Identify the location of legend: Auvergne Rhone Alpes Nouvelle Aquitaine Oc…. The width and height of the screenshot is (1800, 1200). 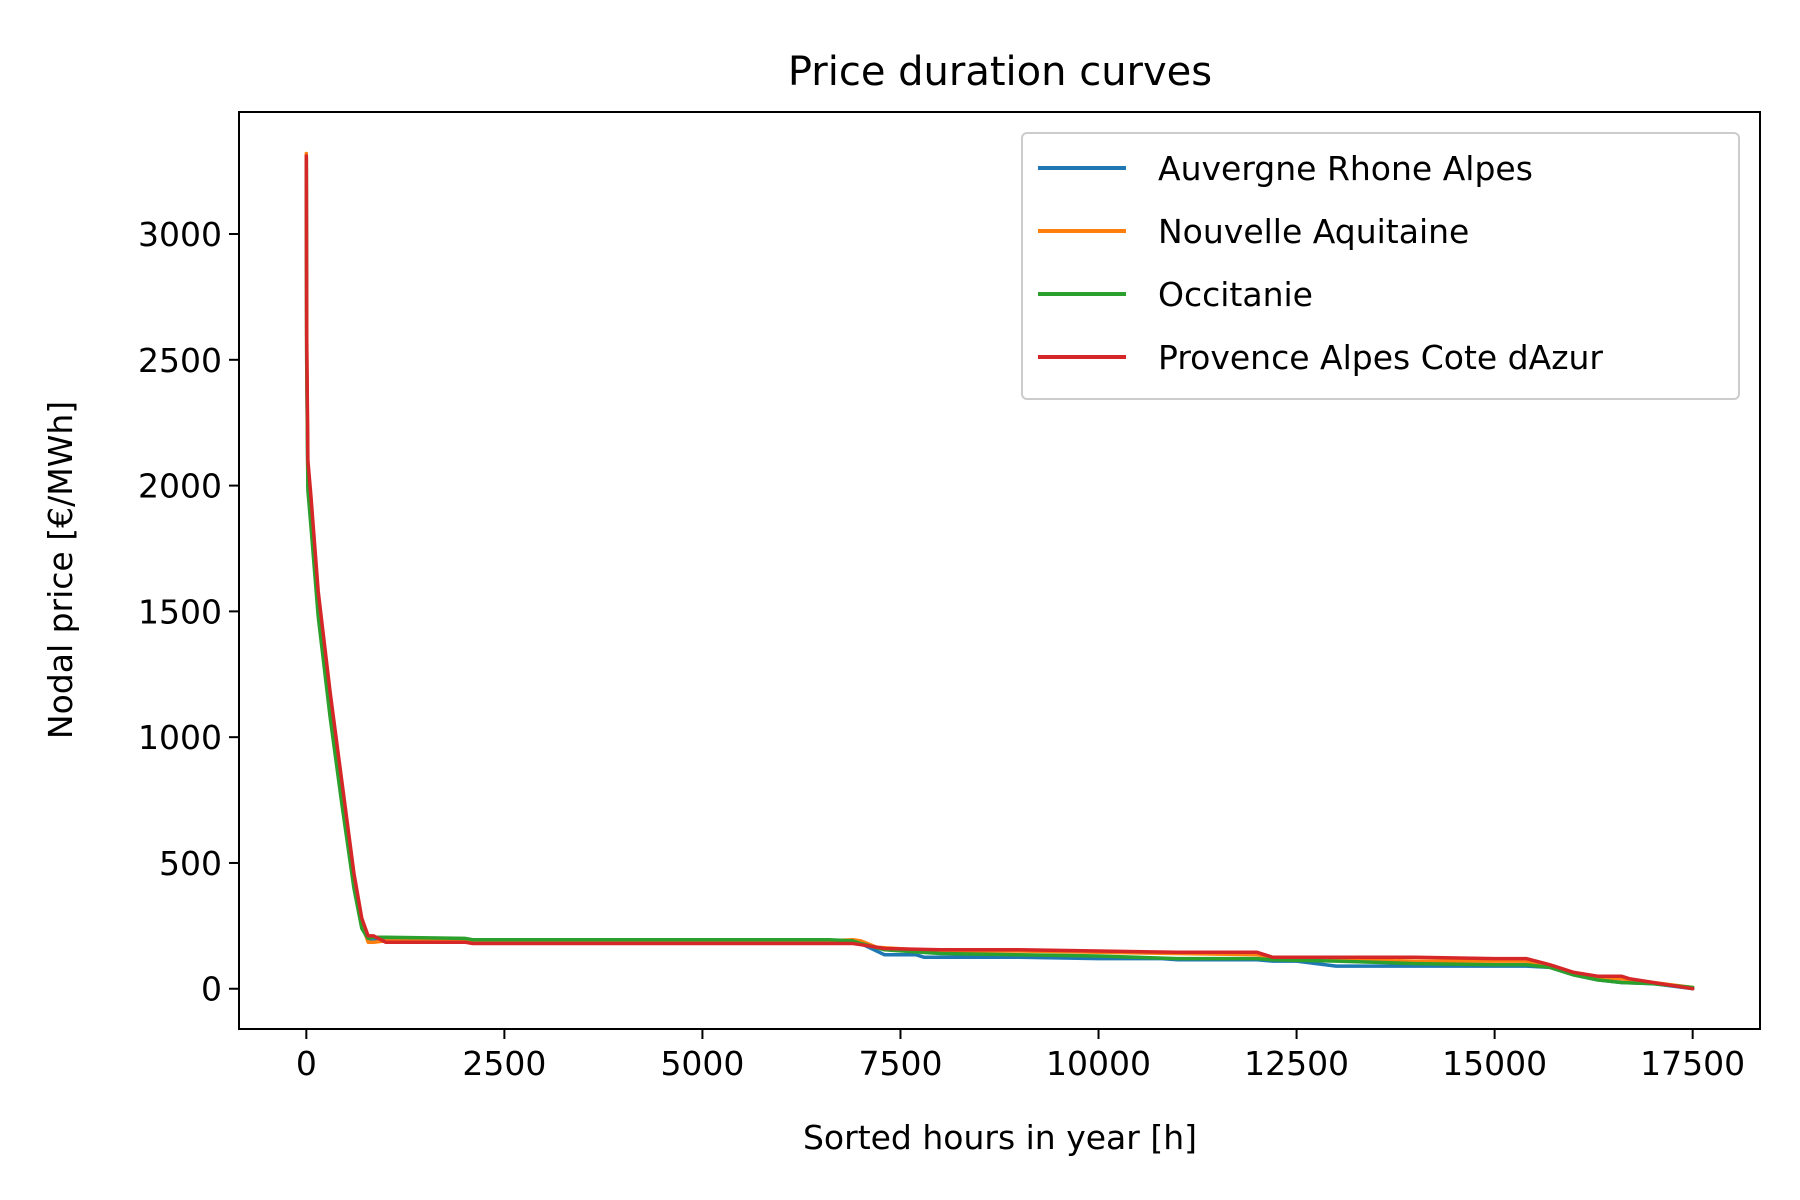
(1380, 266).